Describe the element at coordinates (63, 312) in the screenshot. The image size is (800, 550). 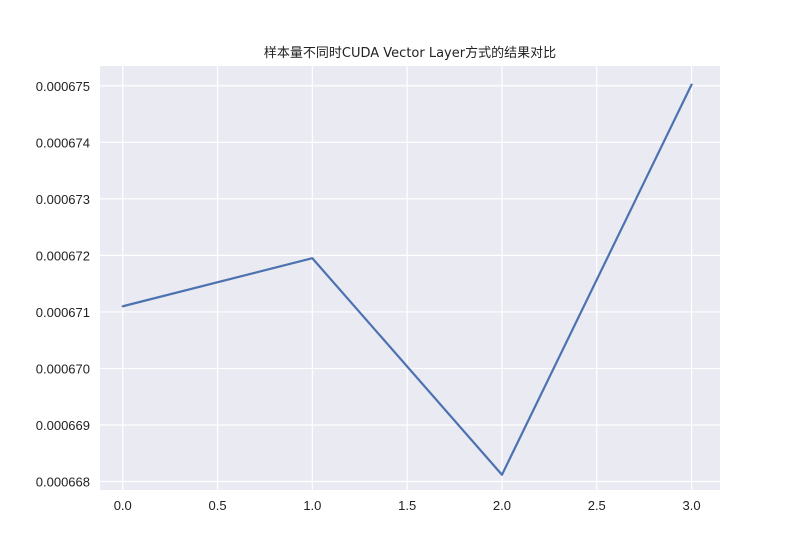
I see `y-tick-label: 0.000671` at that location.